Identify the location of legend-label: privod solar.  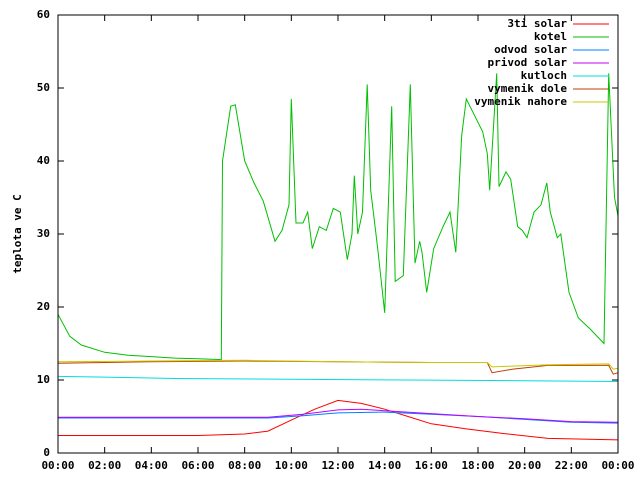
(528, 62).